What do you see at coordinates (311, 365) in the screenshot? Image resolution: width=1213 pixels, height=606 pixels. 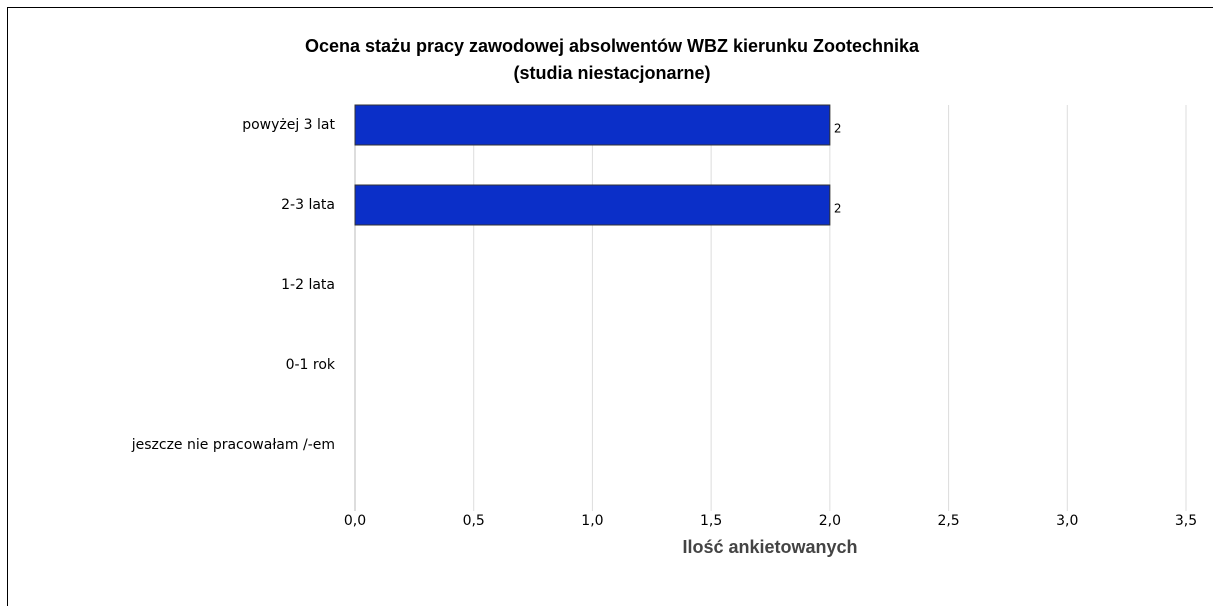 I see `y-tick-label: 0-1 rok` at bounding box center [311, 365].